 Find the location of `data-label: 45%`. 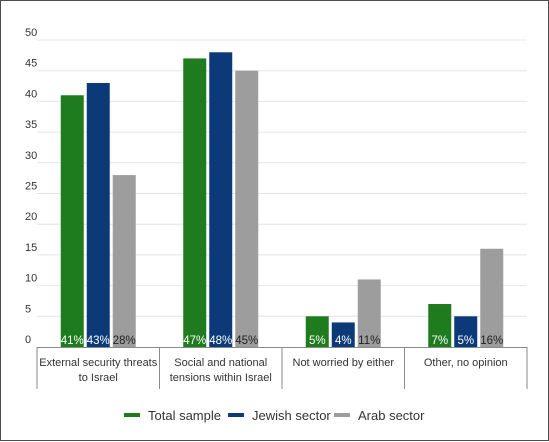

data-label: 45% is located at coordinates (246, 341).